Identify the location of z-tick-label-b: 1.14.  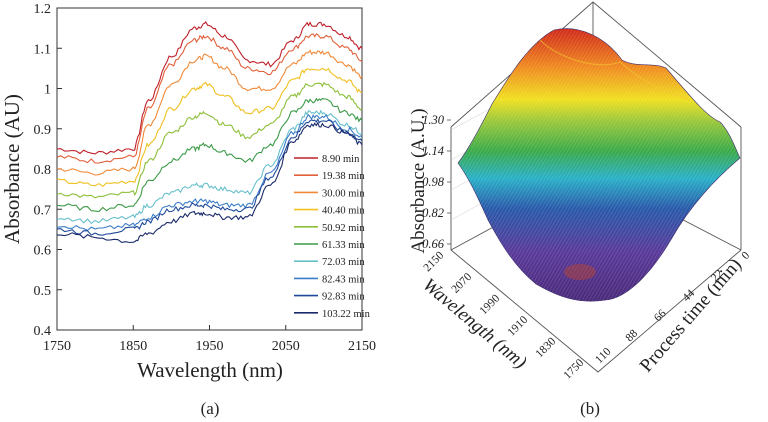
(433, 151).